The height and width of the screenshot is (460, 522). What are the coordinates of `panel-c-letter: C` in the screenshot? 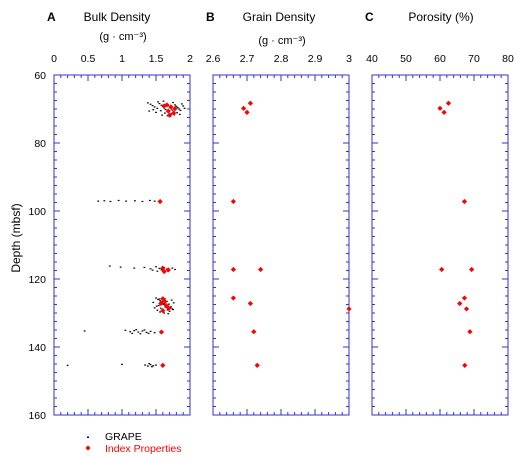 It's located at (369, 17).